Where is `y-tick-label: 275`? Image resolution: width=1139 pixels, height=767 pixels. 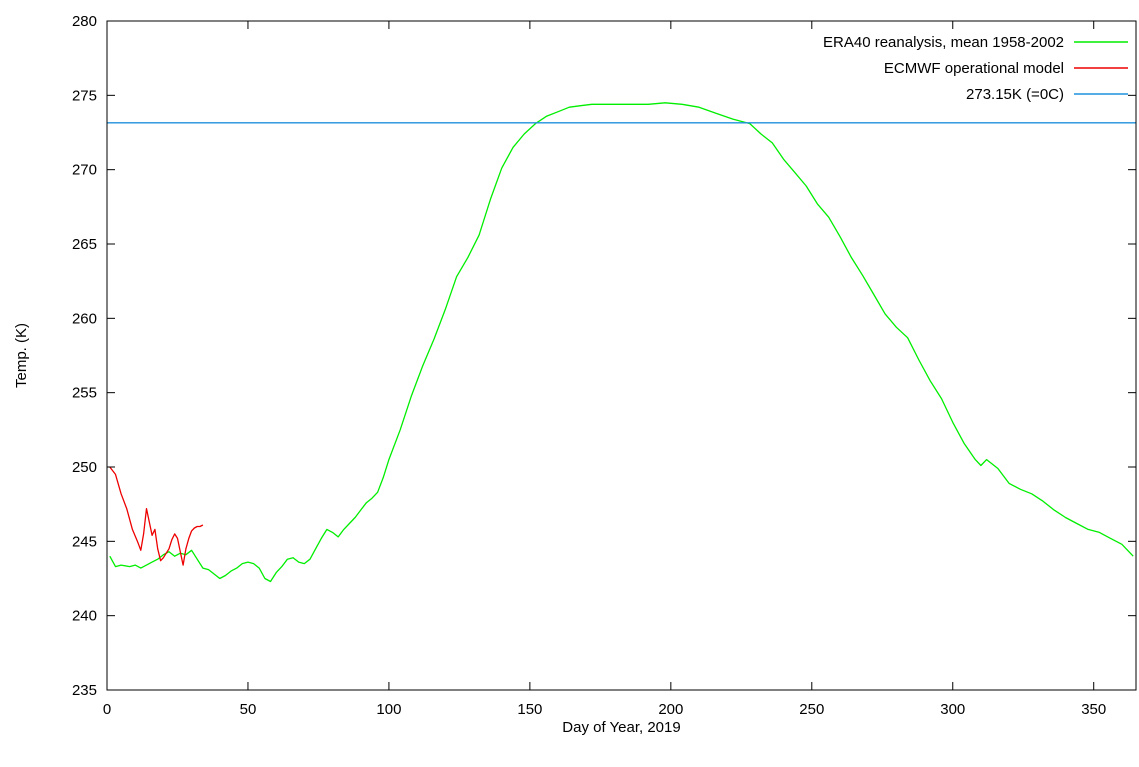
y-tick-label: 275 is located at coordinates (84, 95).